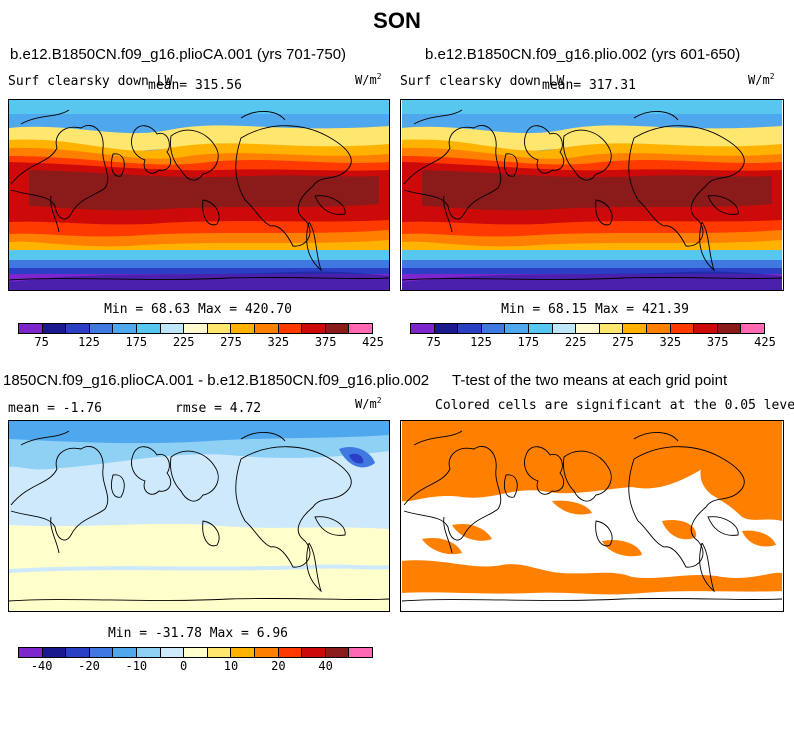 Image resolution: width=794 pixels, height=733 pixels. I want to click on panel1-mean: mean= 315.56, so click(195, 85).